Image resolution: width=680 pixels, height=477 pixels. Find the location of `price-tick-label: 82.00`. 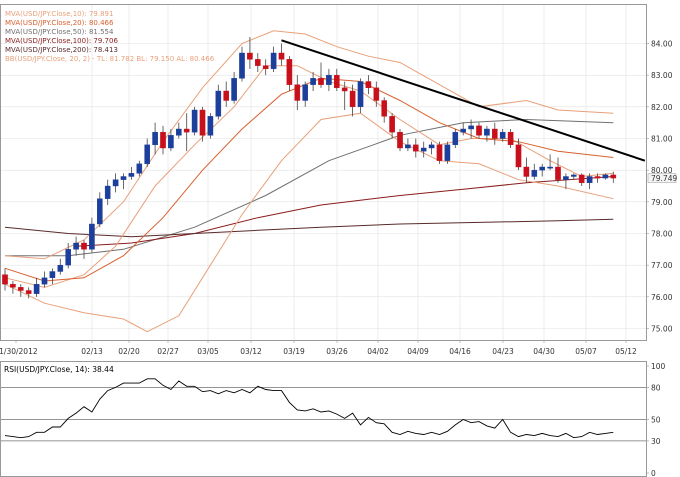

price-tick-label: 82.00 is located at coordinates (662, 107).